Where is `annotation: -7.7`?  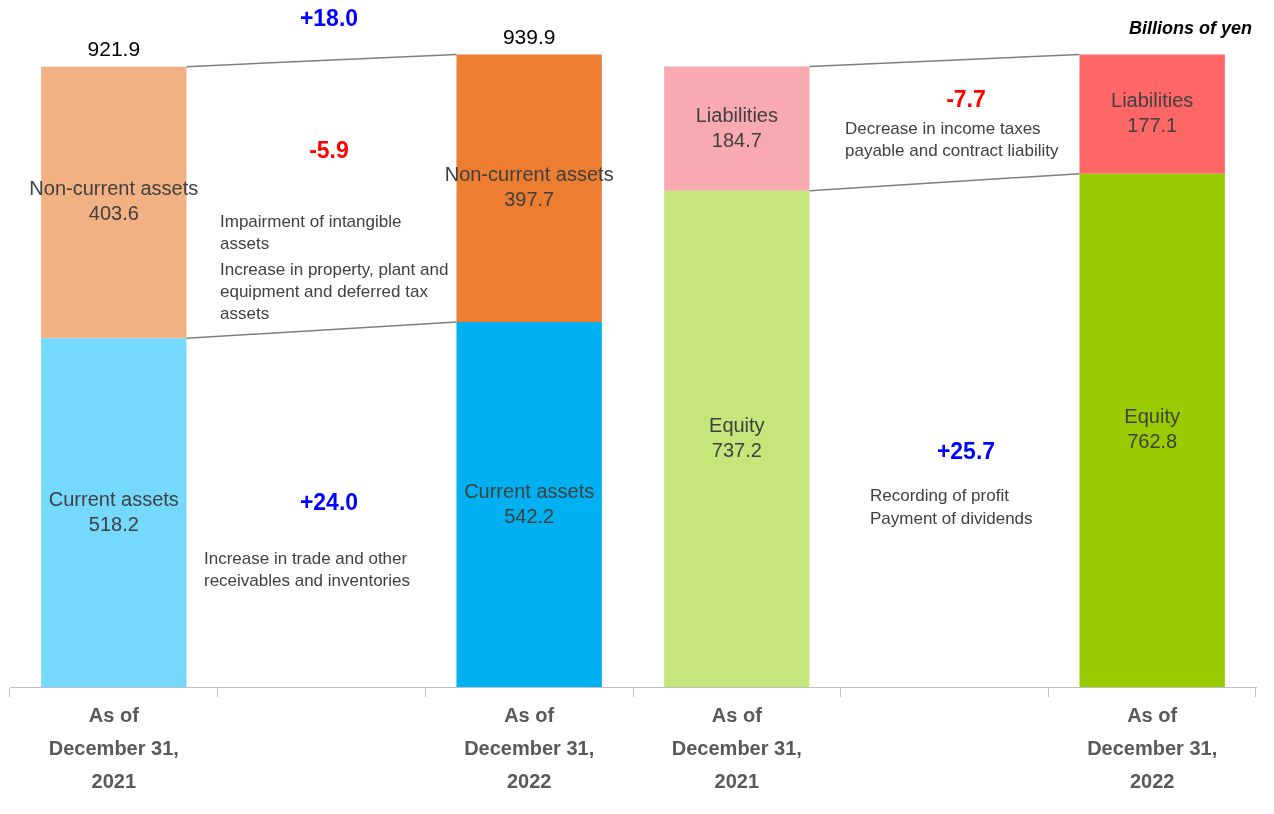
annotation: -7.7 is located at coordinates (966, 99).